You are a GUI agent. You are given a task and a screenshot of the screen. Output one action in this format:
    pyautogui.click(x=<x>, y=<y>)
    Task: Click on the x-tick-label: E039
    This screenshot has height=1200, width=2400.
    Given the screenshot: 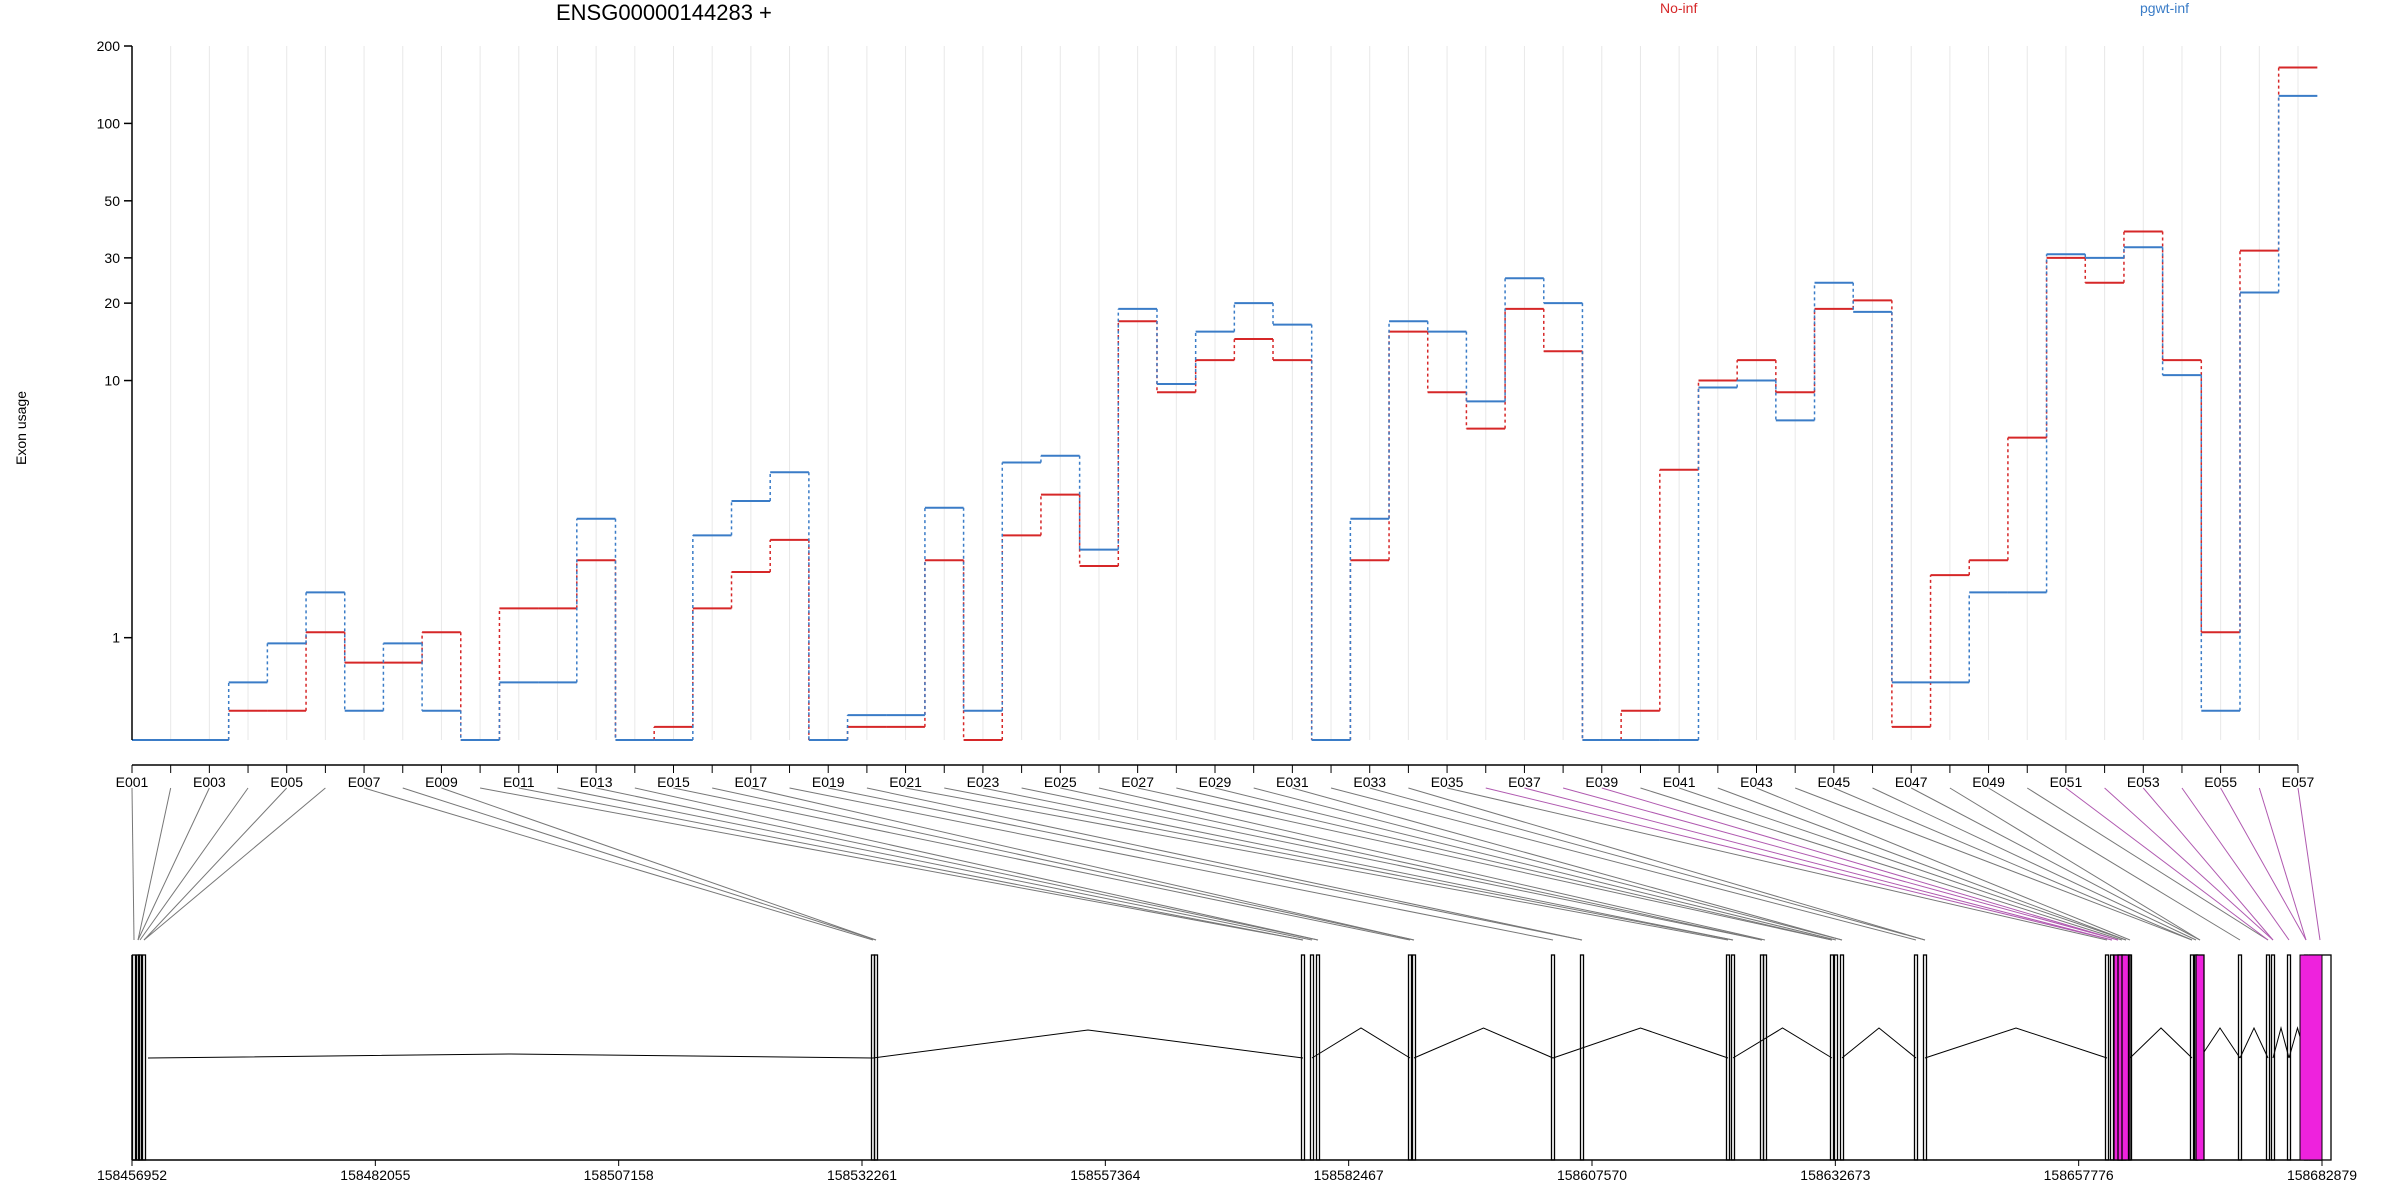 What is the action you would take?
    pyautogui.click(x=1601, y=782)
    